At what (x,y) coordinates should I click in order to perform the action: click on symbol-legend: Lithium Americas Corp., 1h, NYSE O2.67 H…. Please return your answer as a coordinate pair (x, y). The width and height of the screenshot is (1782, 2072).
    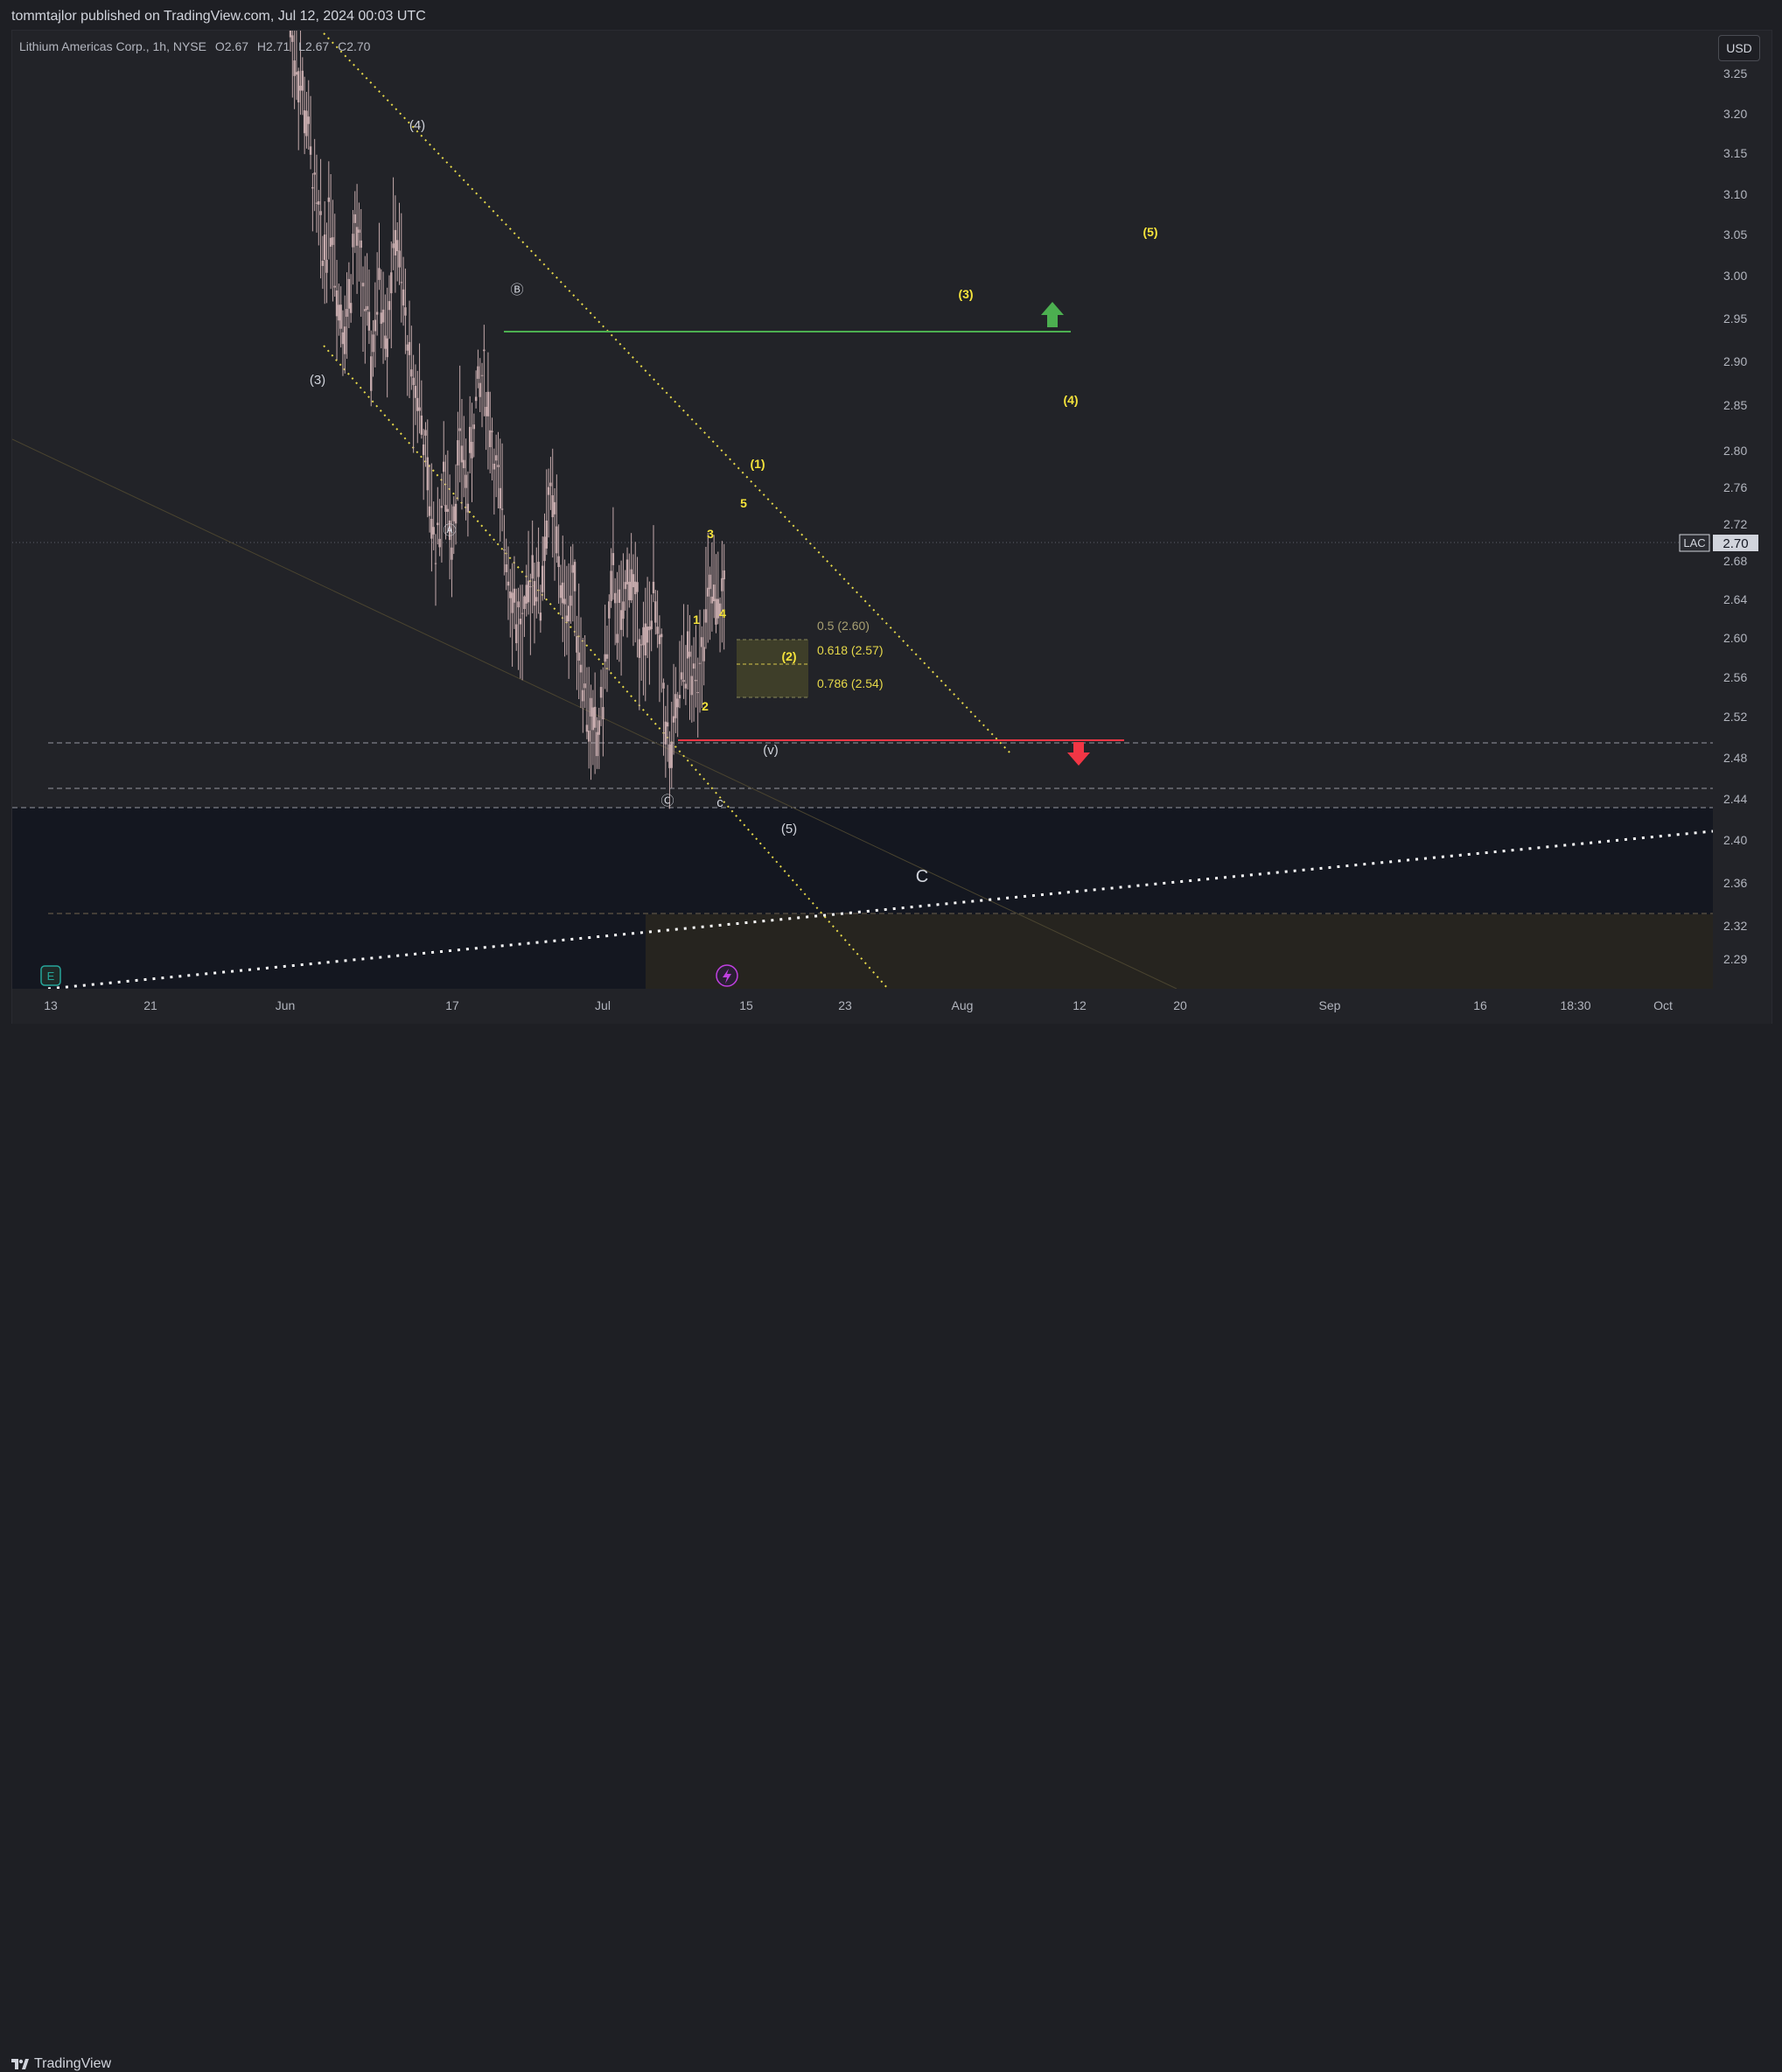
    Looking at the image, I should click on (197, 46).